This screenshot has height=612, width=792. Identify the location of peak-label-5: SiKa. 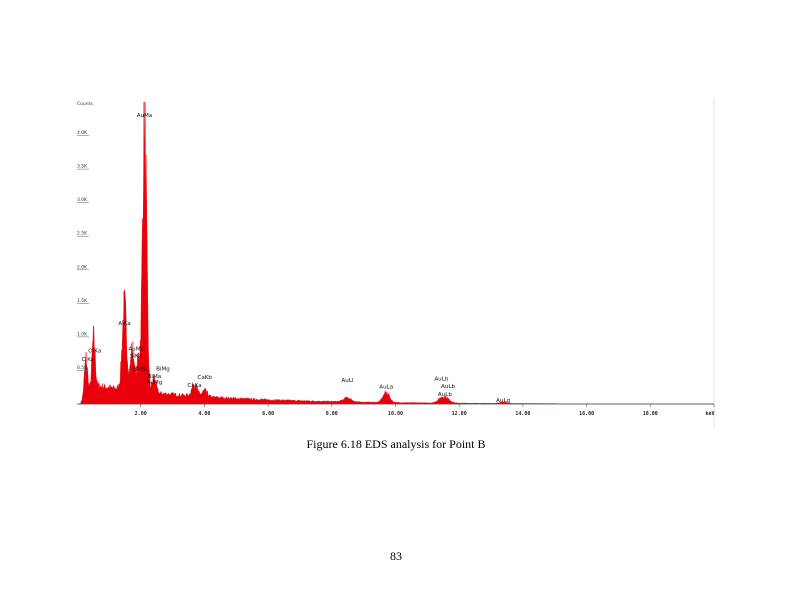
(136, 357).